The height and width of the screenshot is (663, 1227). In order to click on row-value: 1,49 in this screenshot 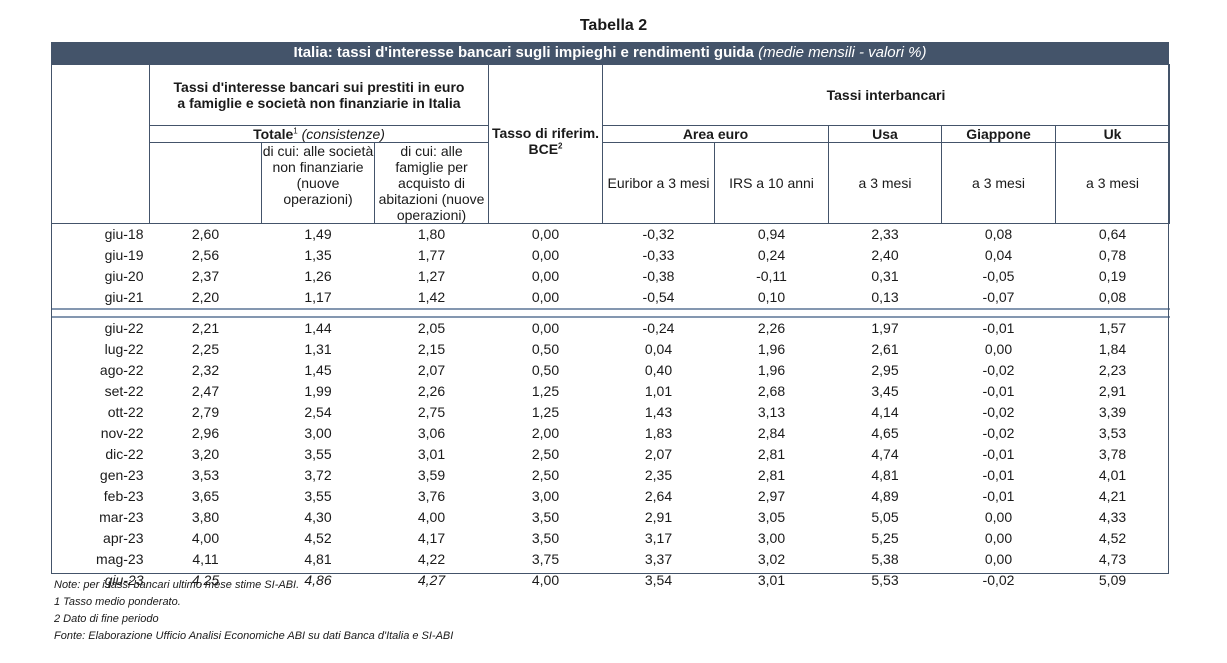, I will do `click(318, 234)`.